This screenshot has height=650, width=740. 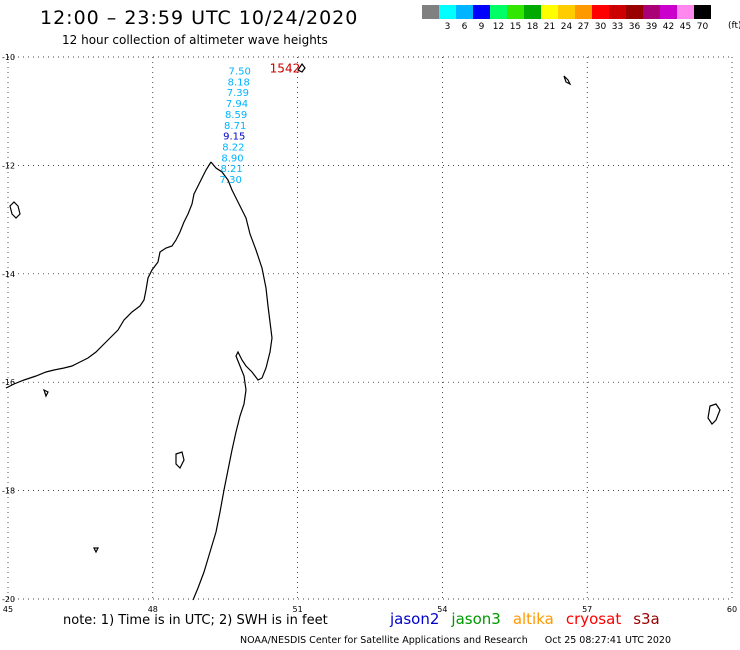 I want to click on legend-label: 12, so click(x=498, y=27).